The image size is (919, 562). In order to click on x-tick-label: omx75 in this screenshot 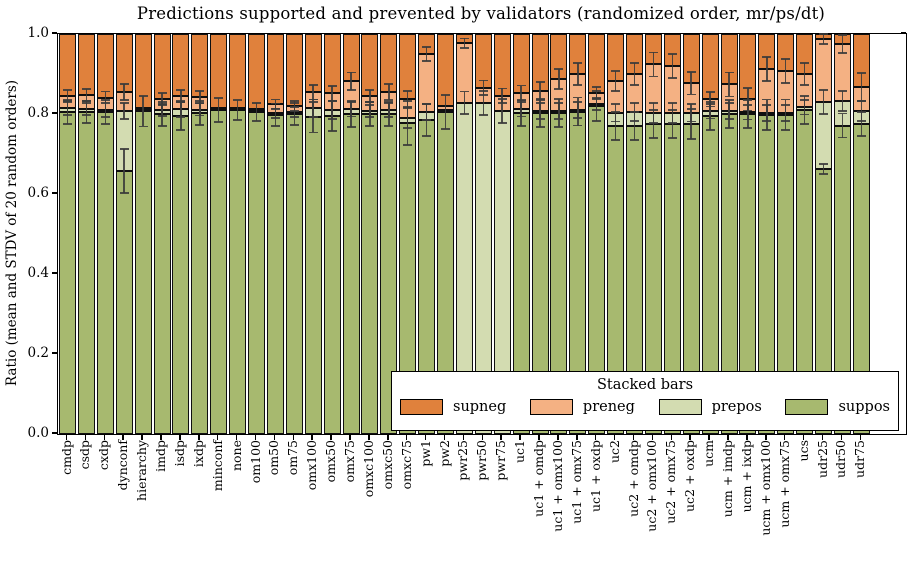, I will do `click(349, 461)`.